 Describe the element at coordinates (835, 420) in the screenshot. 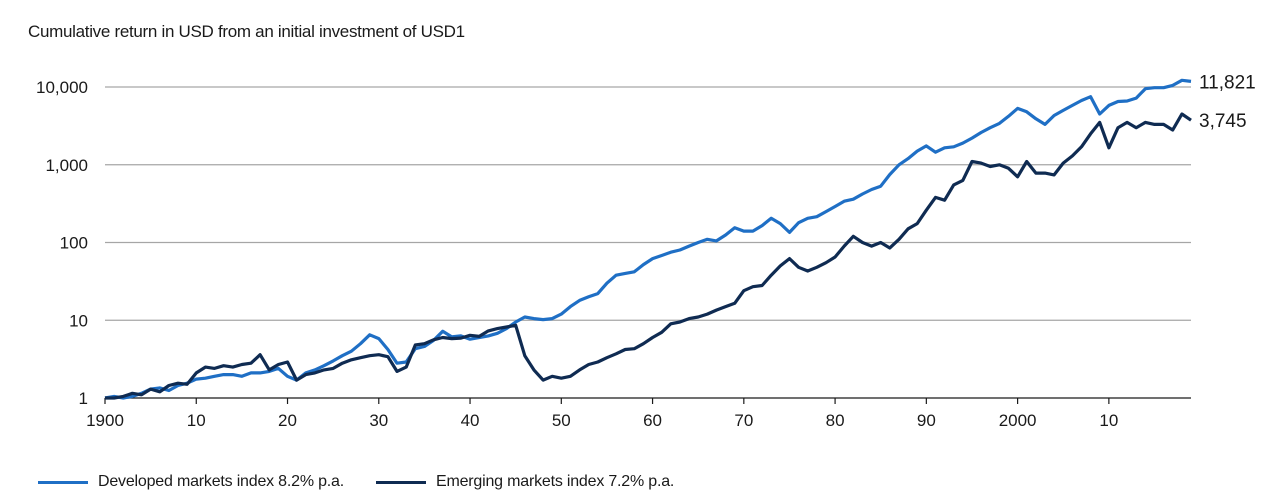

I see `x-tick-label-80: 80` at that location.